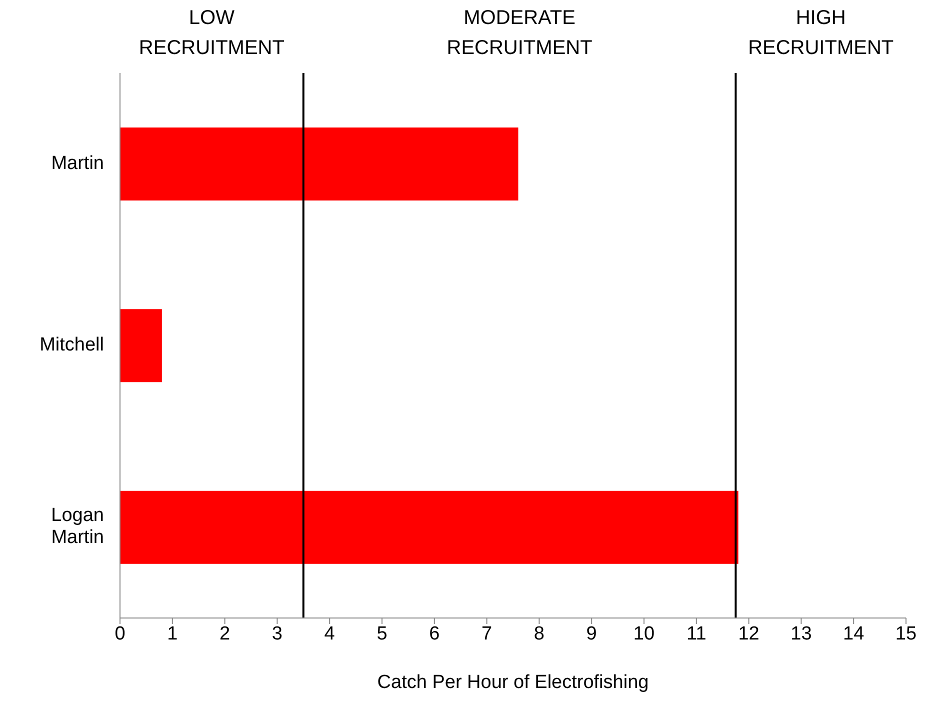 This screenshot has width=926, height=702. I want to click on x-tick-label: 15, so click(906, 633).